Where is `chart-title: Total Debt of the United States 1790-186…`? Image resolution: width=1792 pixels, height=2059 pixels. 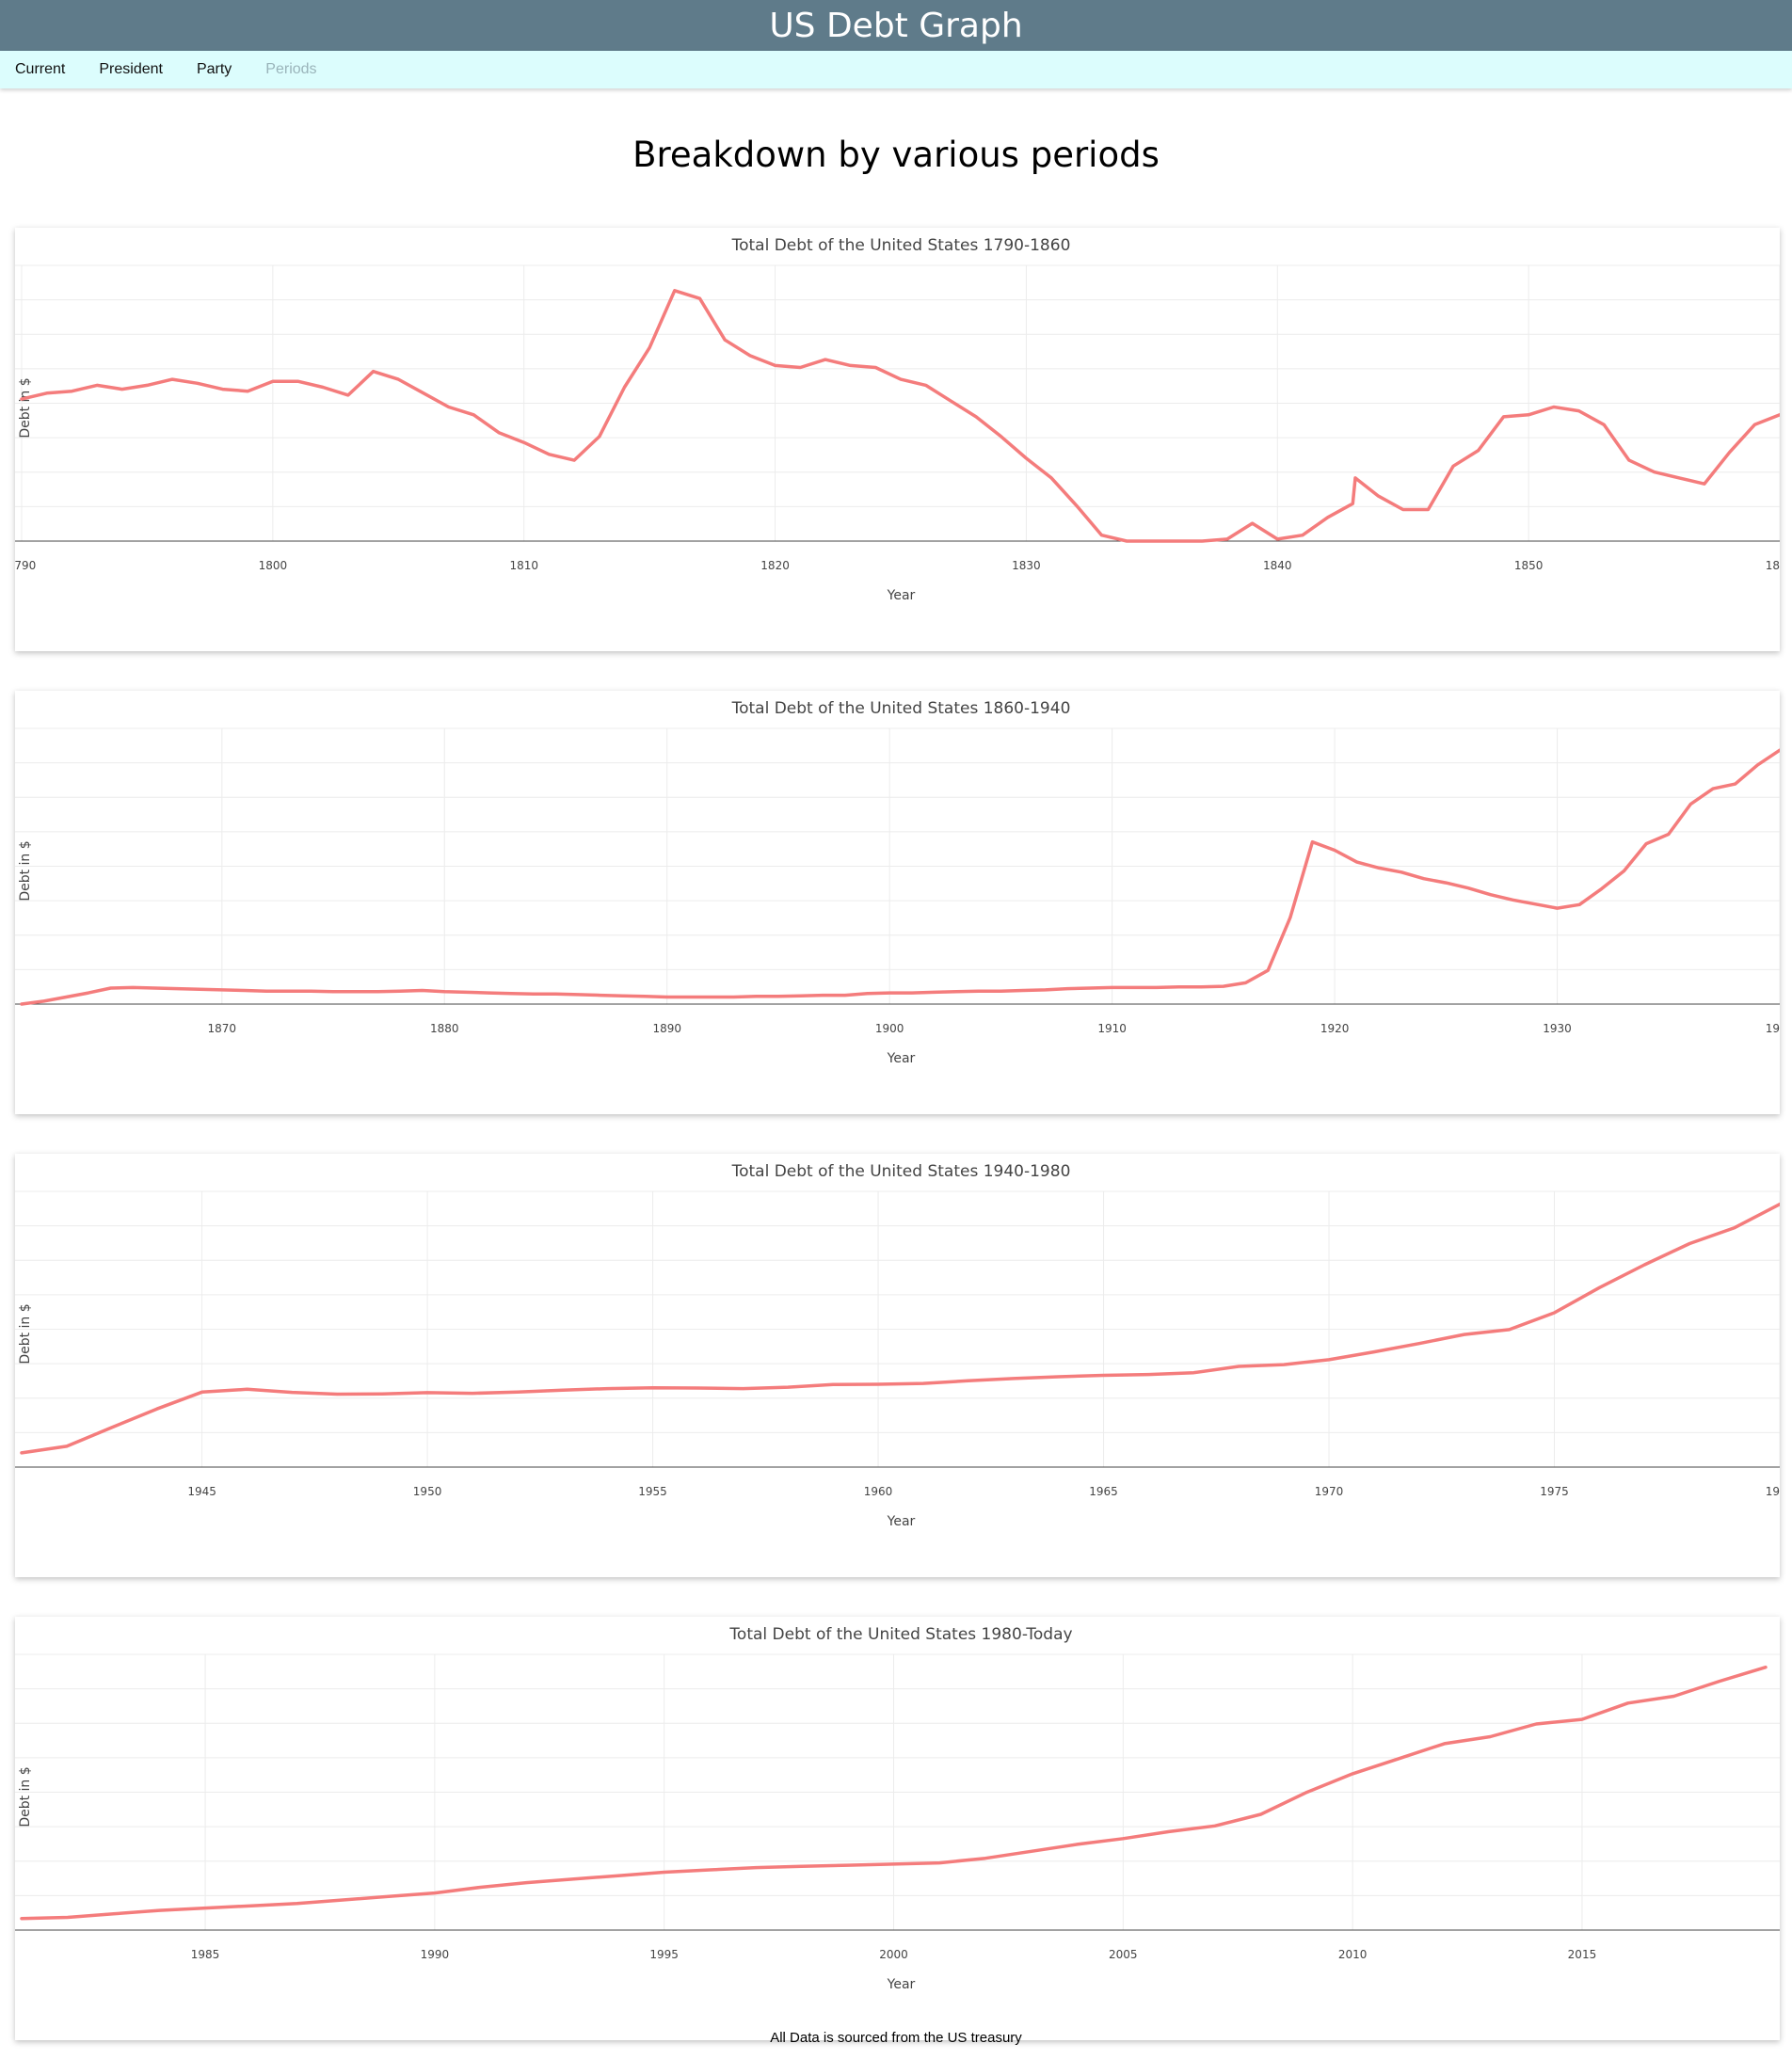
chart-title: Total Debt of the United States 1790-186… is located at coordinates (901, 246).